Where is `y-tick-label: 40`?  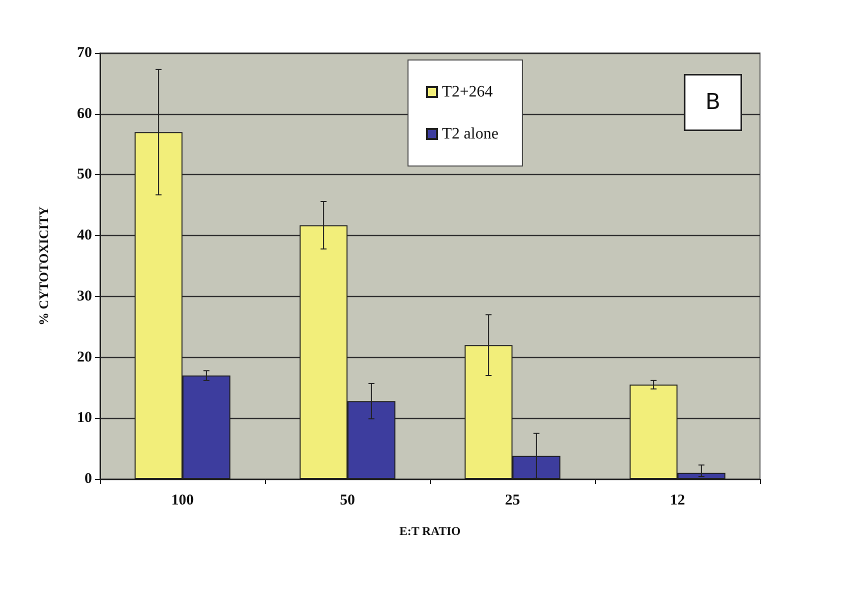 y-tick-label: 40 is located at coordinates (84, 236).